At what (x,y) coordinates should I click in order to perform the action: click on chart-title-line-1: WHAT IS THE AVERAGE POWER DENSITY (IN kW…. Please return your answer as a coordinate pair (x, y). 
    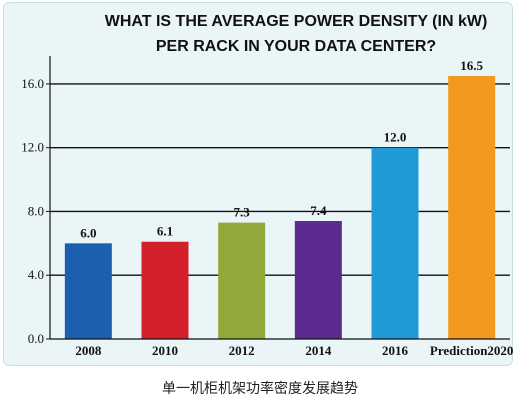
    Looking at the image, I should click on (296, 21).